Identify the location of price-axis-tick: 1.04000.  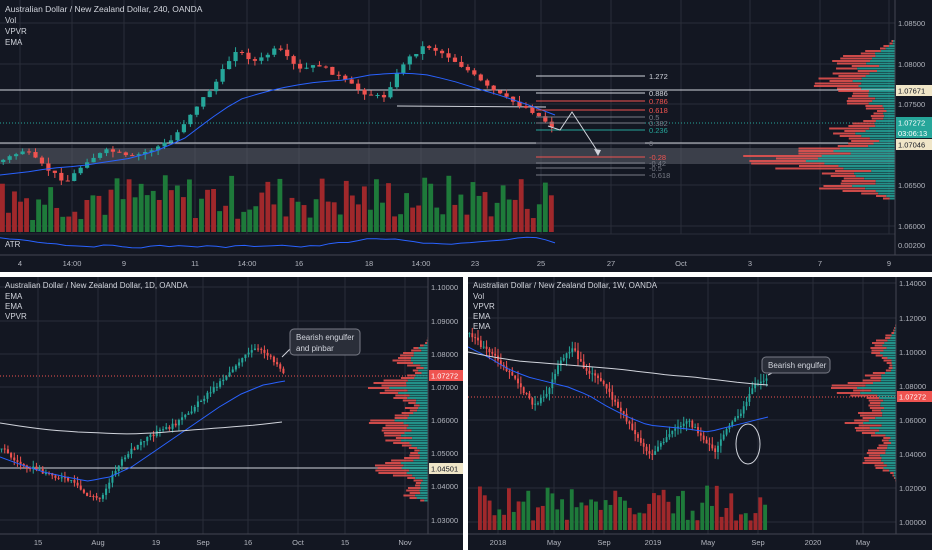
(912, 454).